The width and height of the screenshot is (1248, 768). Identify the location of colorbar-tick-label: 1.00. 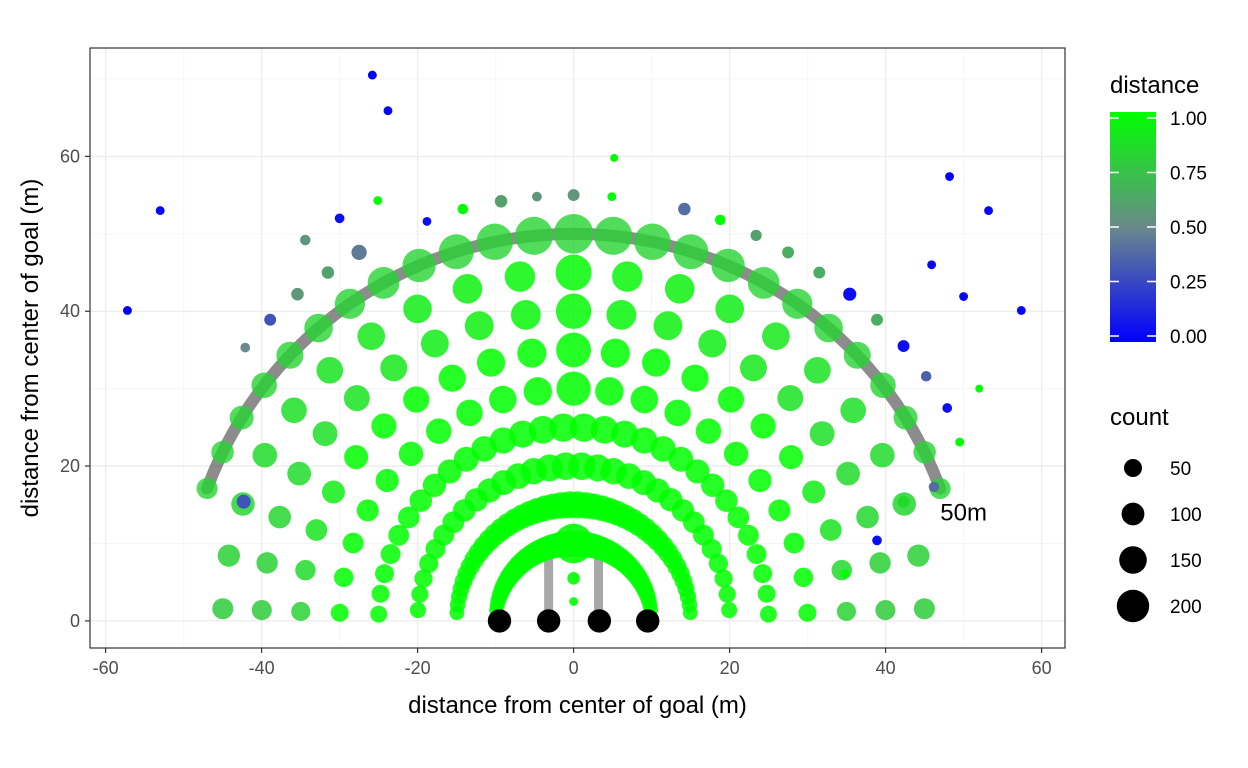
(1188, 119).